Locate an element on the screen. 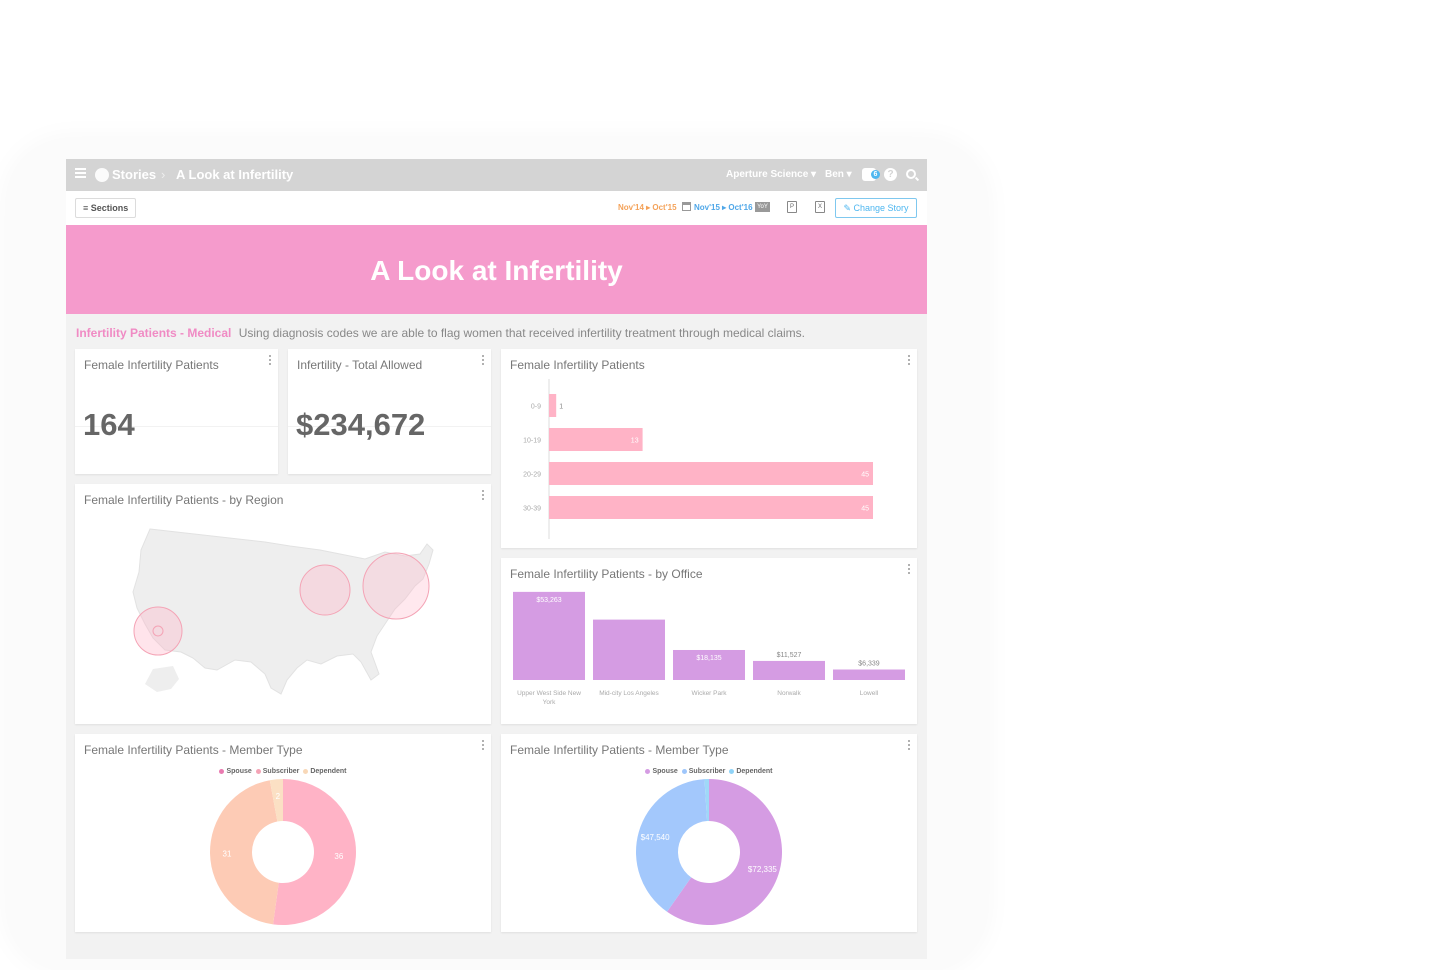 Image resolution: width=1450 pixels, height=970 pixels. slice-value-label: 2 is located at coordinates (278, 796).